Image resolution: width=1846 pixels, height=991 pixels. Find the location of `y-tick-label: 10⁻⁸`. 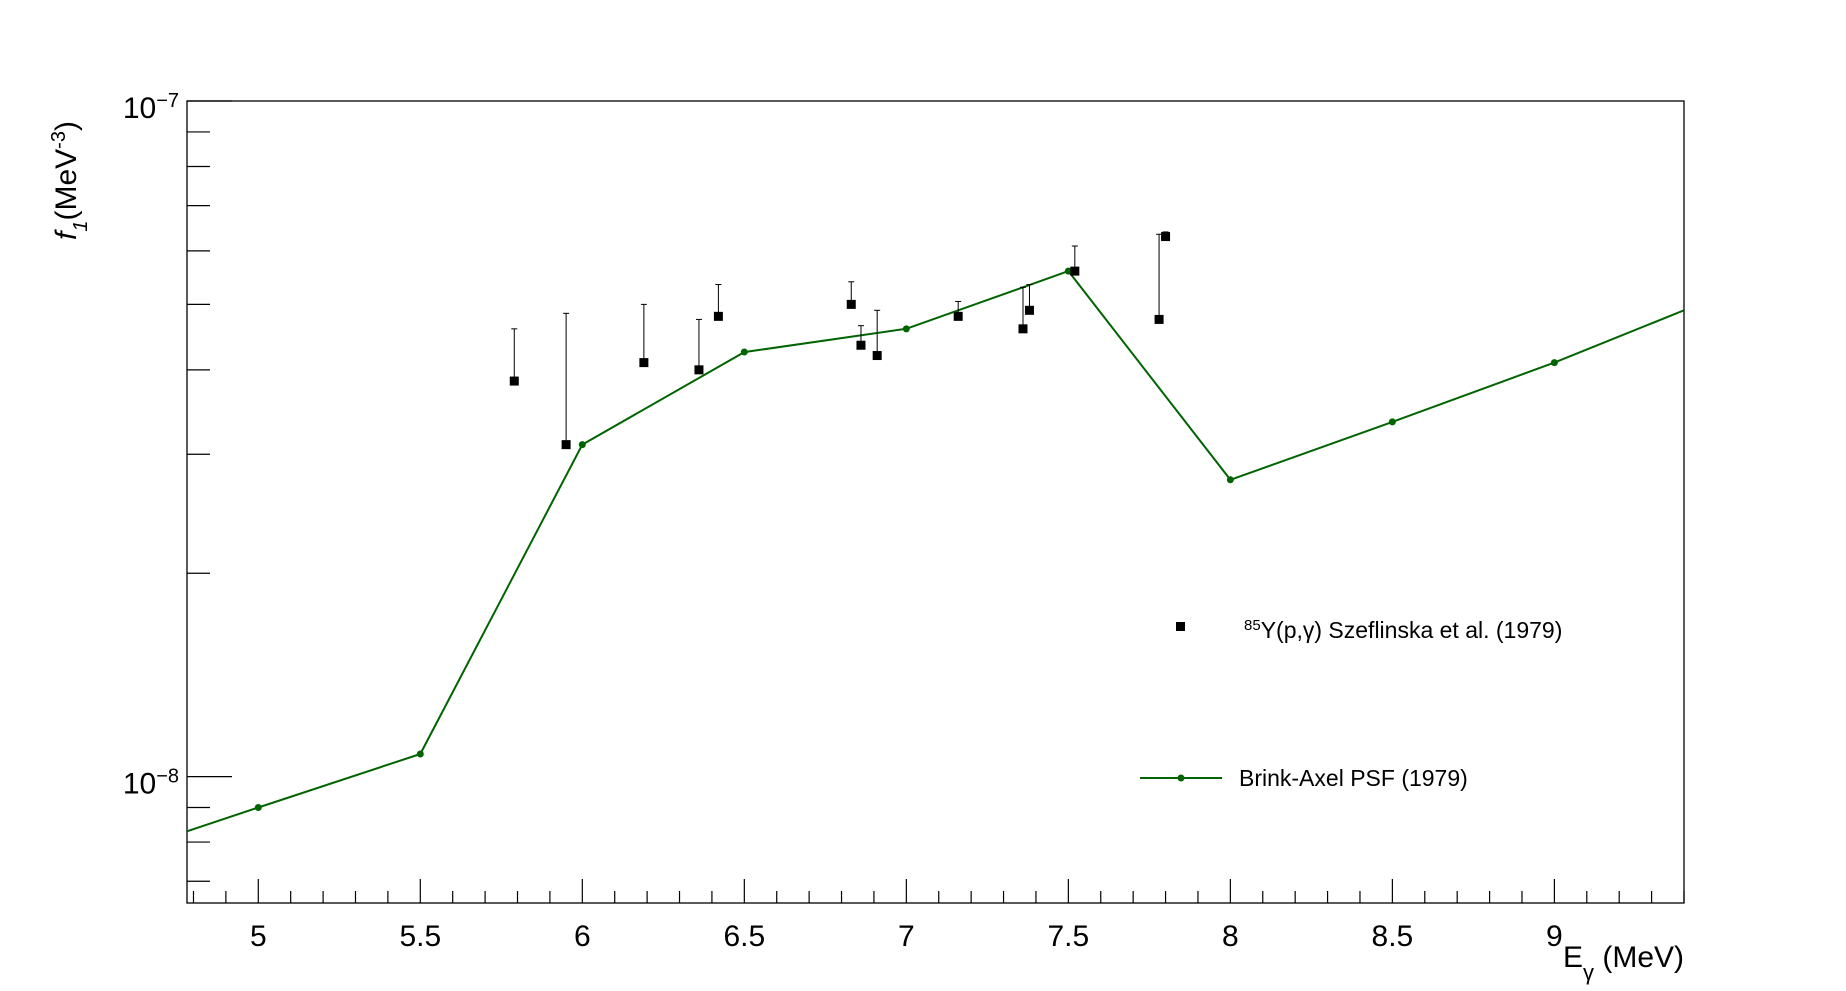

y-tick-label: 10⁻⁸ is located at coordinates (151, 783).